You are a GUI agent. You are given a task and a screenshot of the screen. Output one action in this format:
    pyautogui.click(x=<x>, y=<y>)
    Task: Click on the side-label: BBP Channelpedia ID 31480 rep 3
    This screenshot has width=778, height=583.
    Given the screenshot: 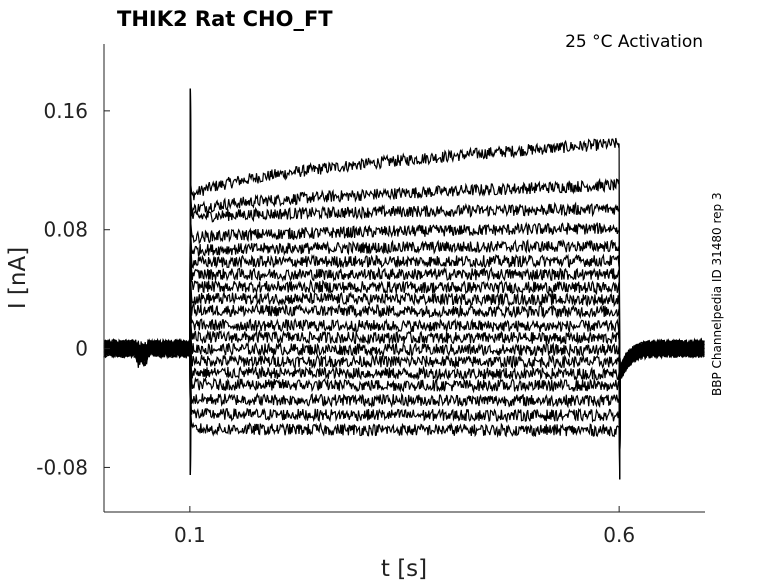 What is the action you would take?
    pyautogui.click(x=717, y=294)
    